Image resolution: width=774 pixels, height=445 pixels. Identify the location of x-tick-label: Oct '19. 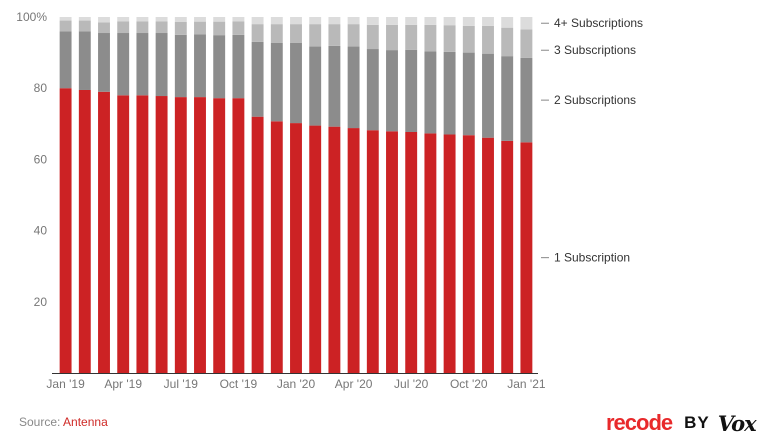
(239, 384).